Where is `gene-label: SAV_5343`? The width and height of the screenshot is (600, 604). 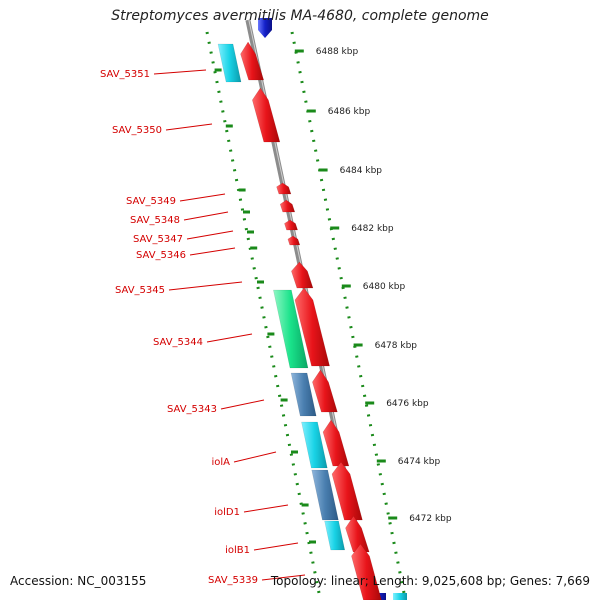
gene-label: SAV_5343 is located at coordinates (192, 409).